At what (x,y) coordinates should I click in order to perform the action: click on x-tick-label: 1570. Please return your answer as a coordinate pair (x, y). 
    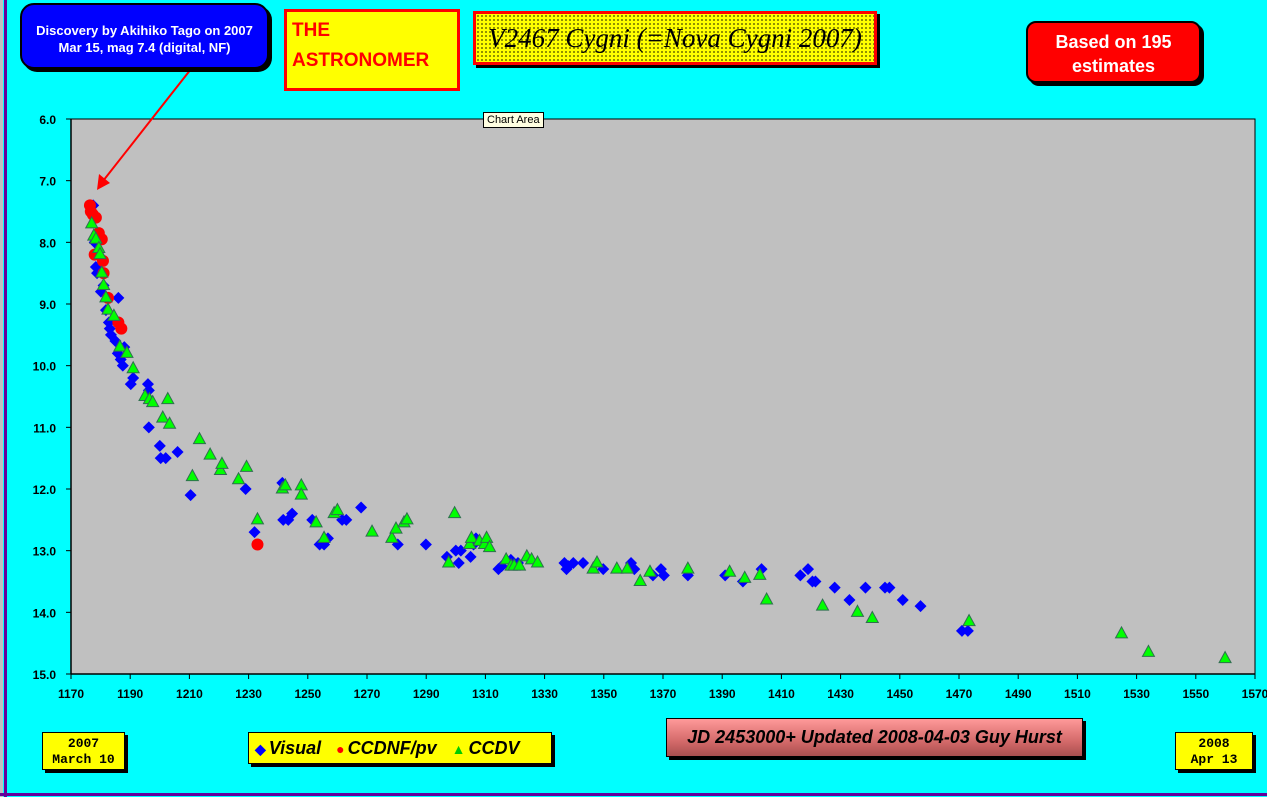
    Looking at the image, I should click on (1254, 694).